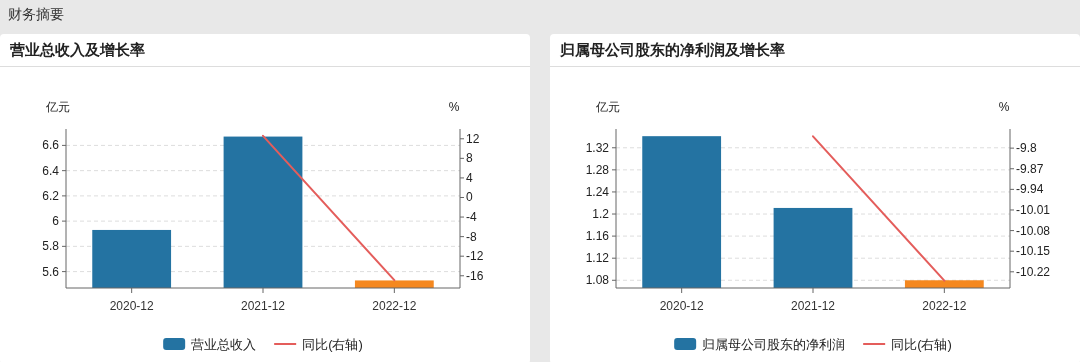  I want to click on y2-tick-label: -10.01, so click(1033, 209).